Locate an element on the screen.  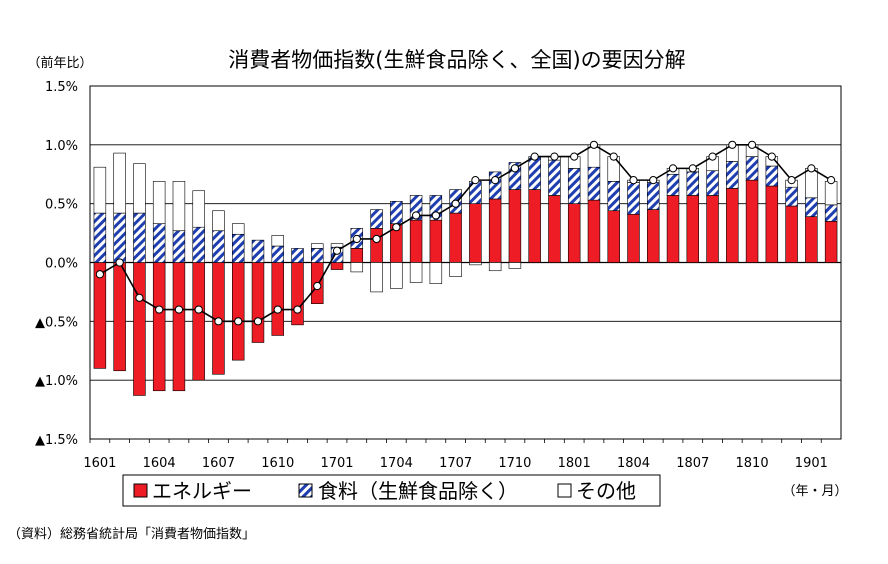
source-note: （資料）総務省統計局「消費者物価指数」 is located at coordinates (131, 534).